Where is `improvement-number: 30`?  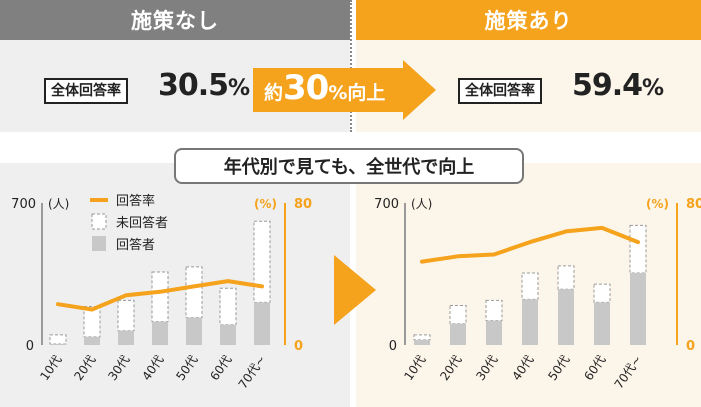 improvement-number: 30 is located at coordinates (306, 88).